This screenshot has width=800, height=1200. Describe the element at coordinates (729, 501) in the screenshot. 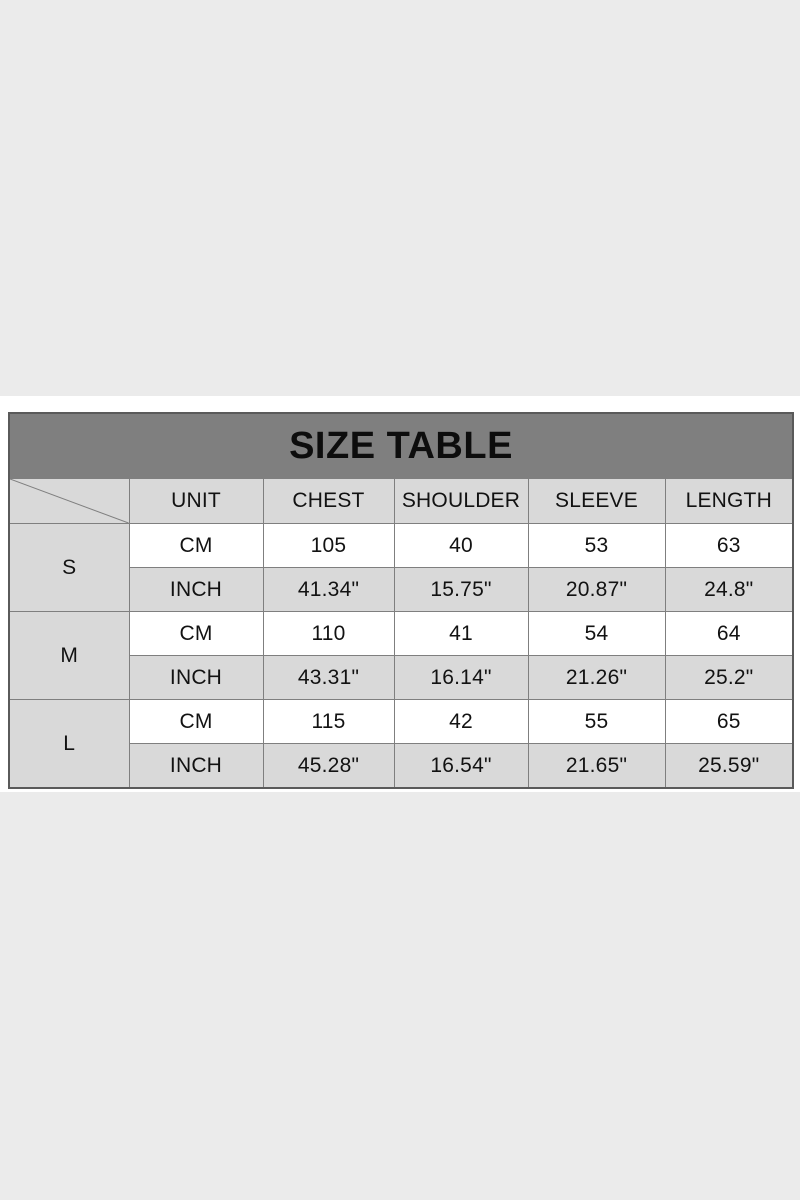

I see `column-header-length: LENGTH` at that location.